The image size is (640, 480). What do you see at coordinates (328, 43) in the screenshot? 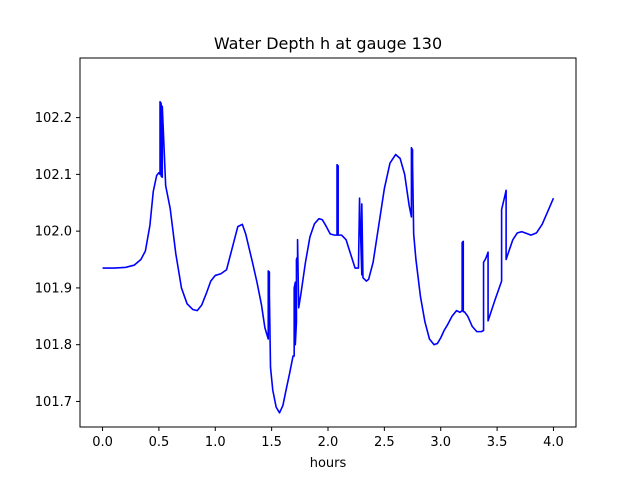
I see `chart-title: Water Depth h at gauge 130` at bounding box center [328, 43].